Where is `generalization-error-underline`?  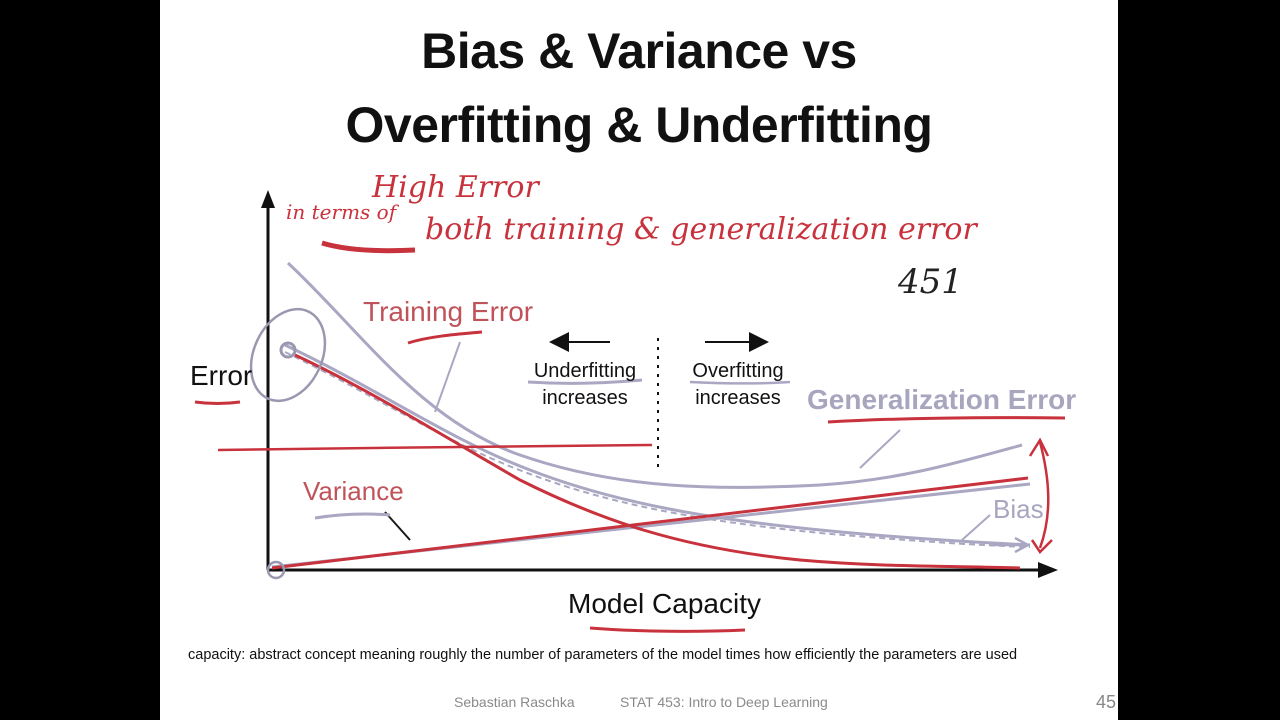 generalization-error-underline is located at coordinates (946, 420).